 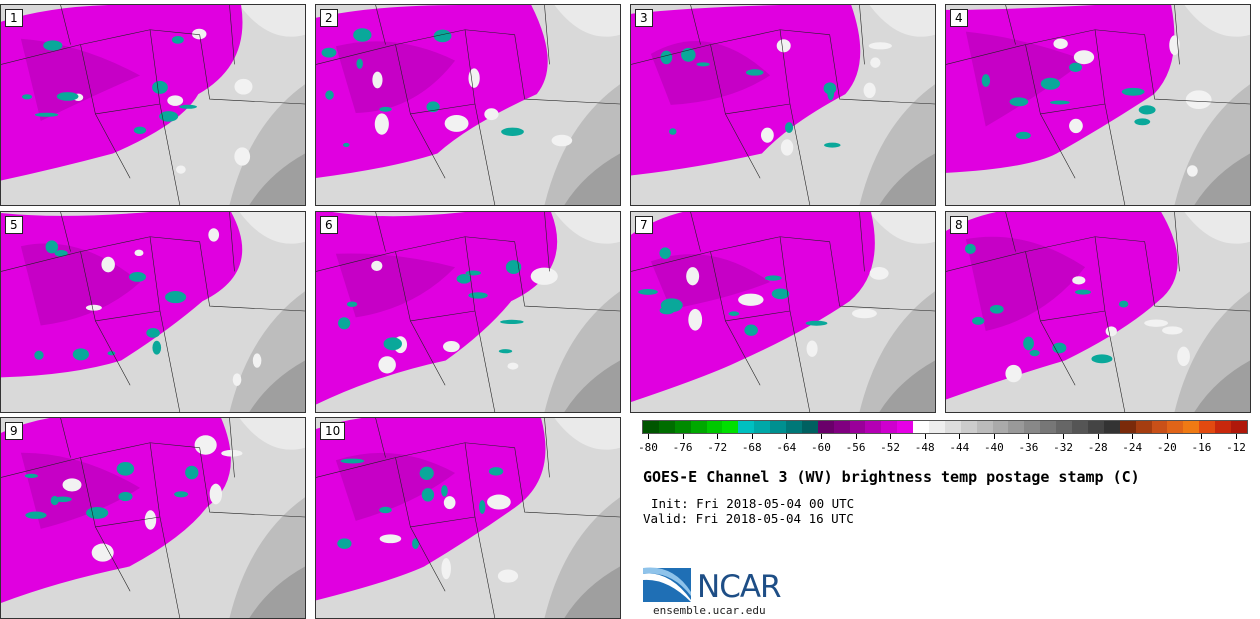 I want to click on member-number: 3, so click(x=644, y=18).